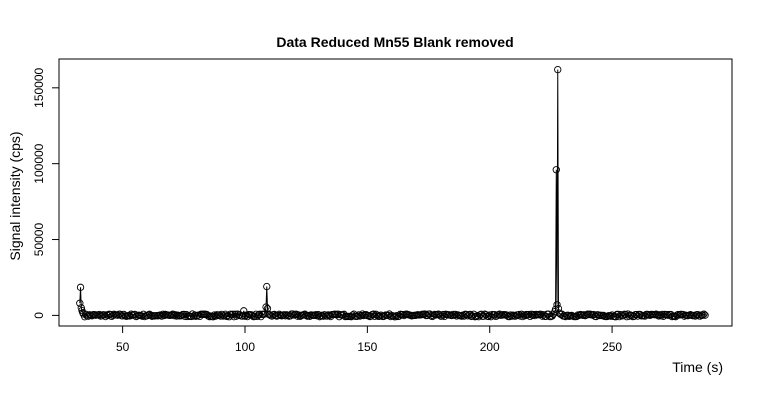 The width and height of the screenshot is (760, 400). Describe the element at coordinates (245, 347) in the screenshot. I see `x-tick-label: 100` at that location.